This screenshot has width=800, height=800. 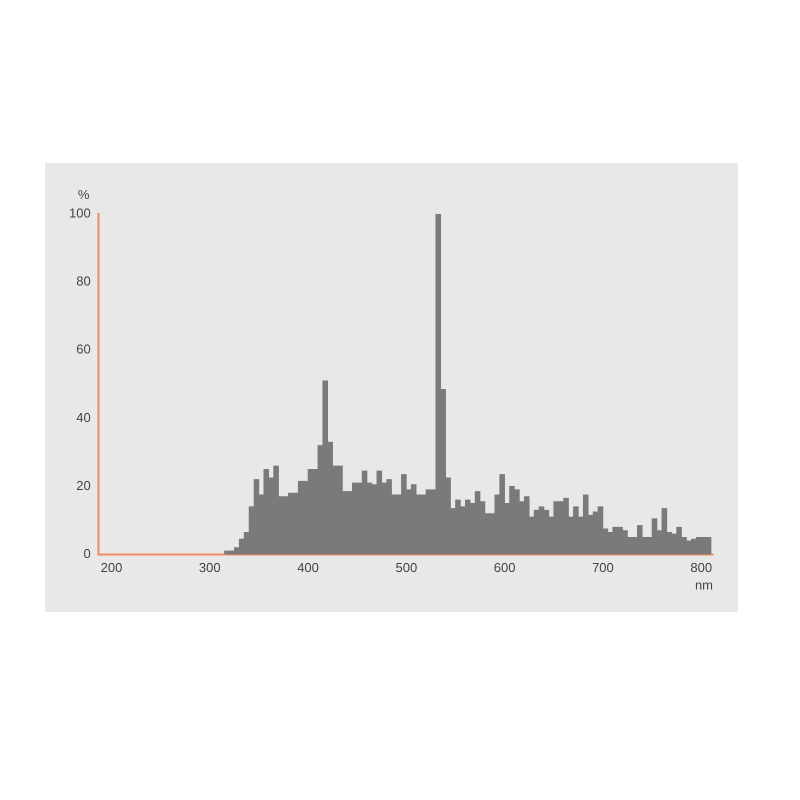 What do you see at coordinates (505, 567) in the screenshot?
I see `x-tick-label: 600` at bounding box center [505, 567].